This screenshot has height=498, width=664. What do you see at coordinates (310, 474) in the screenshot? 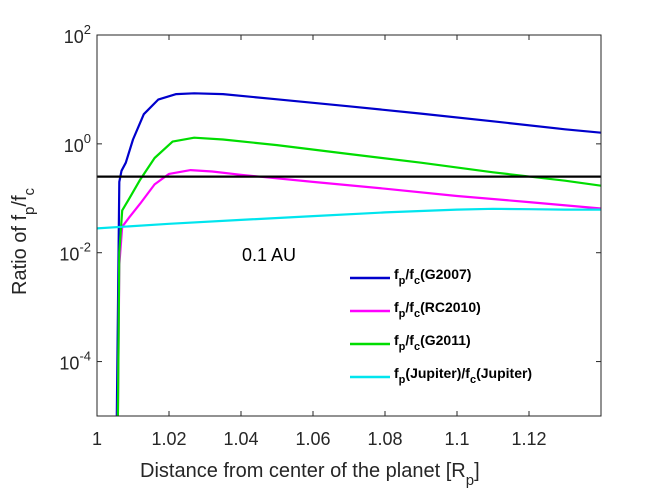
I see `x-axis-title: Distance from center of the planet [Rp]` at bounding box center [310, 474].